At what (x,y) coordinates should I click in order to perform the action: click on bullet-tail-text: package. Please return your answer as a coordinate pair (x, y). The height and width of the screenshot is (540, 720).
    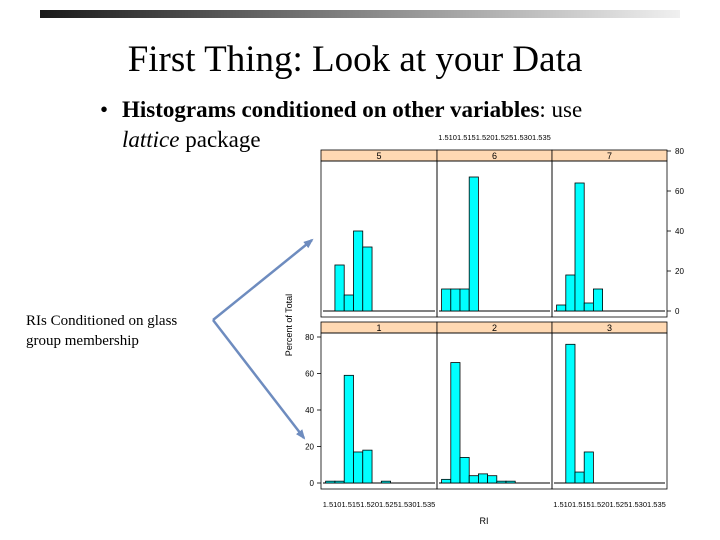
    Looking at the image, I should click on (220, 139).